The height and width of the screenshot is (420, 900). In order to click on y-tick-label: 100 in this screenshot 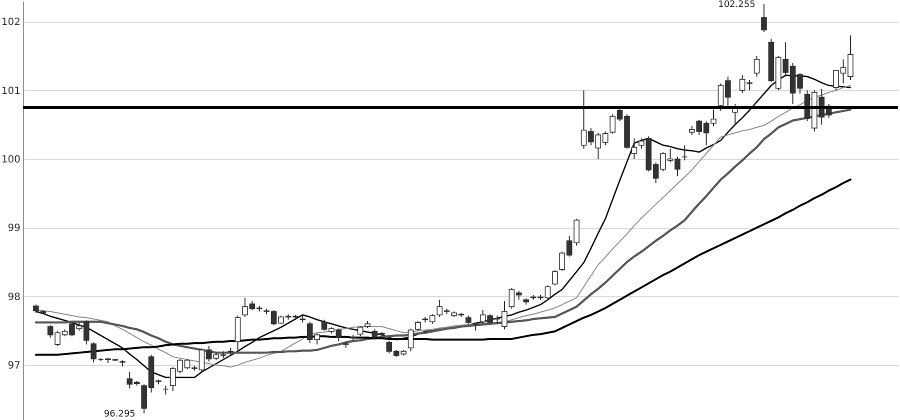, I will do `click(10, 160)`.